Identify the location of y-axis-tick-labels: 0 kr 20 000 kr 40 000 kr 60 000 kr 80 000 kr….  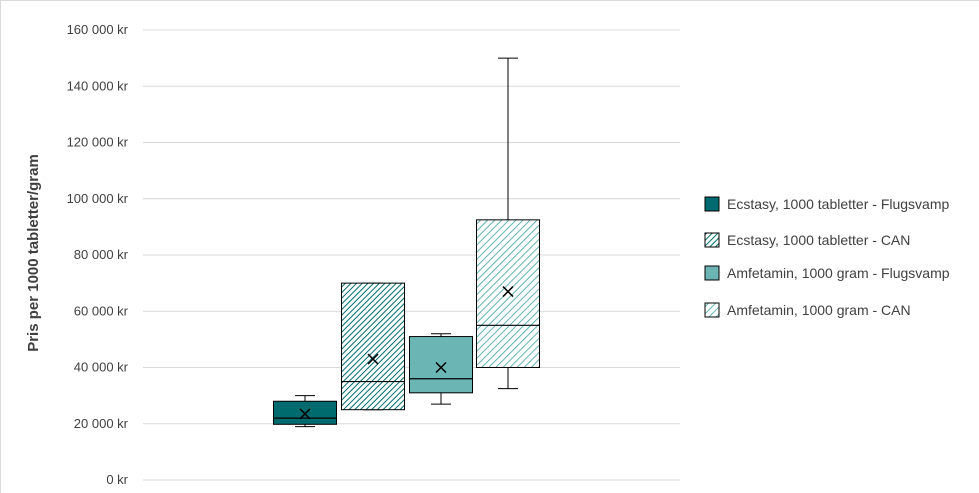
(98, 254).